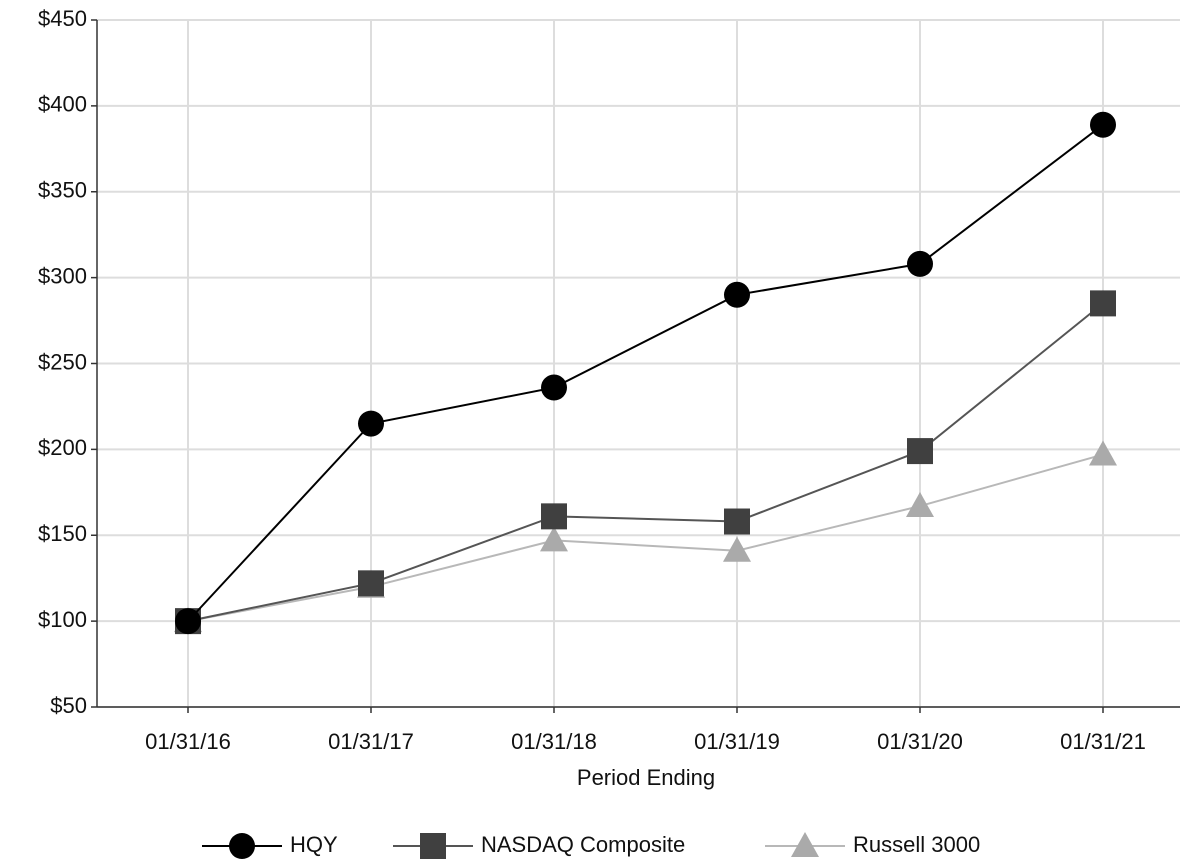  I want to click on y-tick-label: $450, so click(62, 18).